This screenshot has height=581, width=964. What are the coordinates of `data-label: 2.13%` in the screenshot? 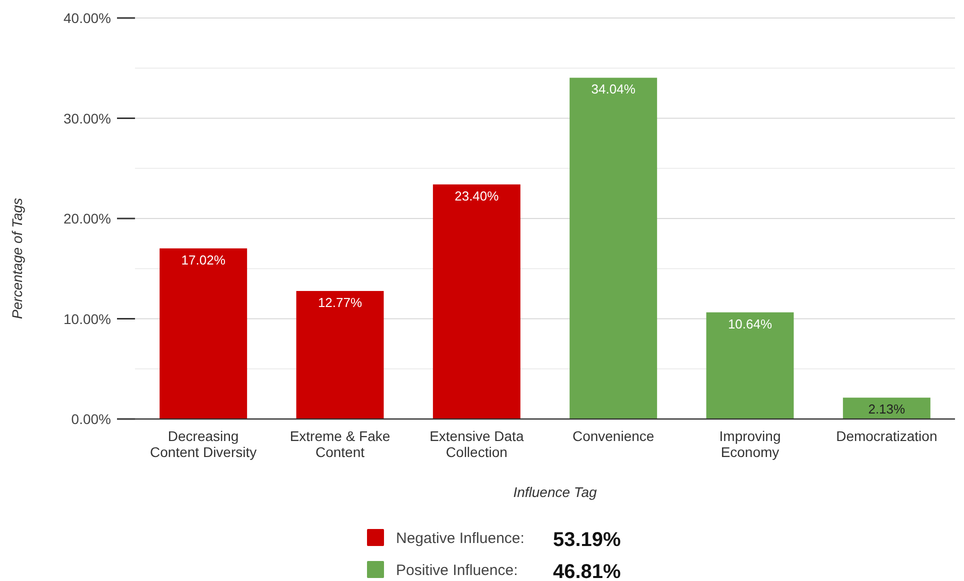 It's located at (887, 409).